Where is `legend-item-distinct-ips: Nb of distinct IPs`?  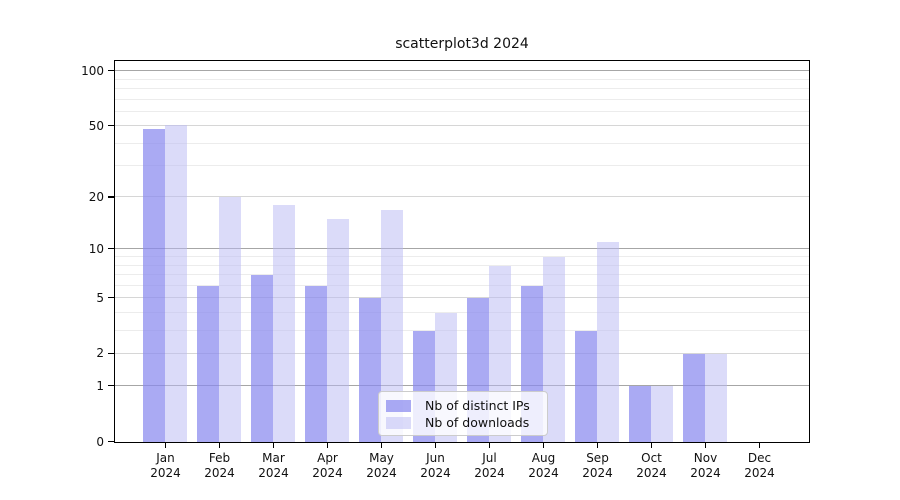
legend-item-distinct-ips: Nb of distinct IPs is located at coordinates (462, 405).